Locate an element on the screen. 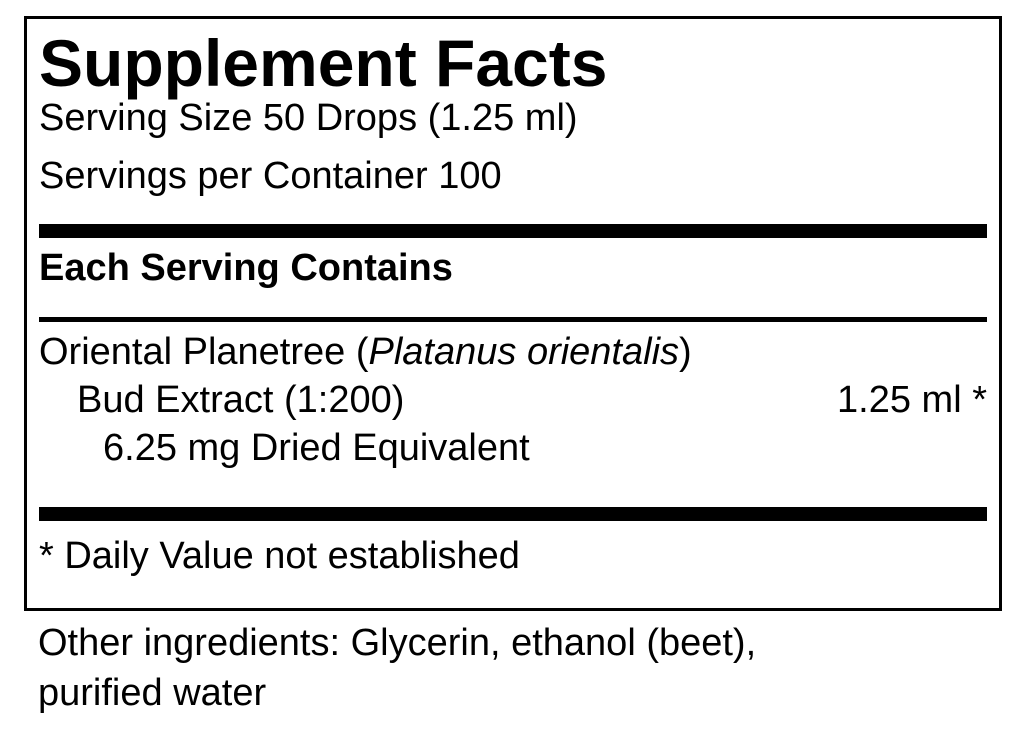 Image resolution: width=1024 pixels, height=747 pixels. ingredient-amount: 1.25 ml * is located at coordinates (912, 400).